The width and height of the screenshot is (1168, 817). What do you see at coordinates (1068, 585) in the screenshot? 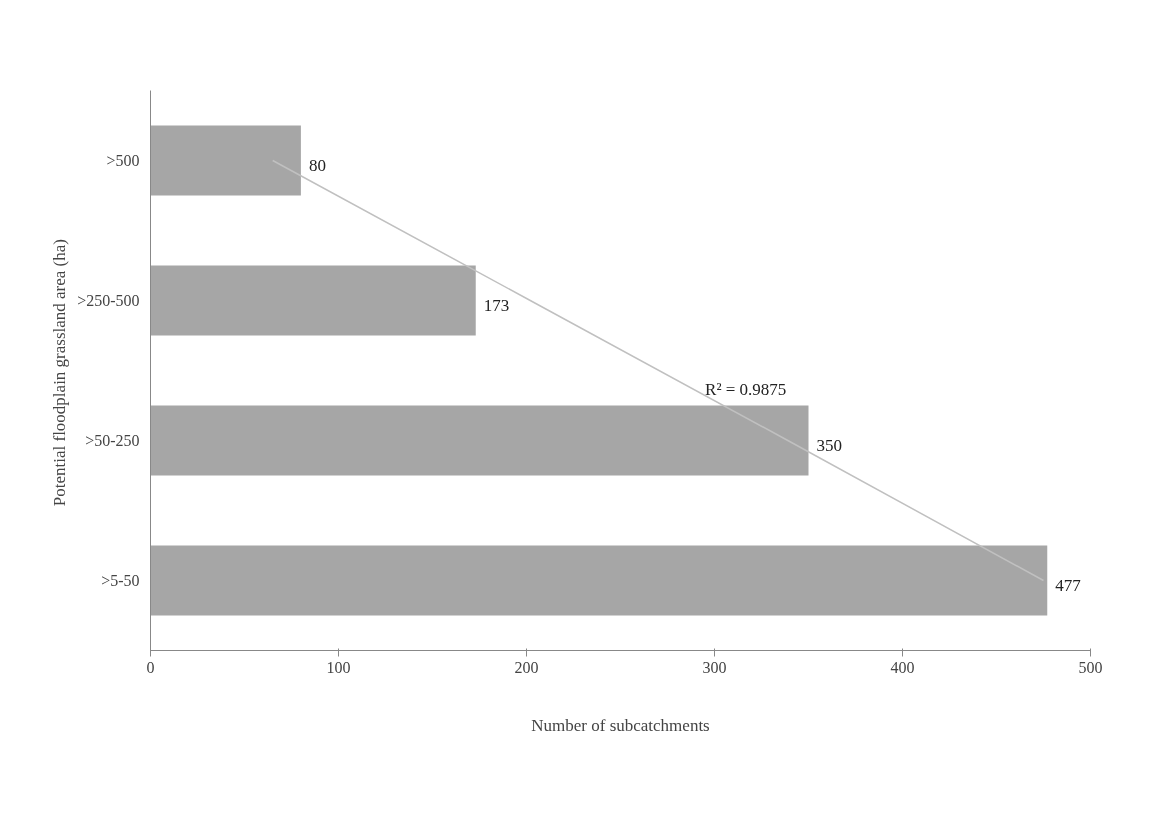
I see `data-label: 477` at bounding box center [1068, 585].